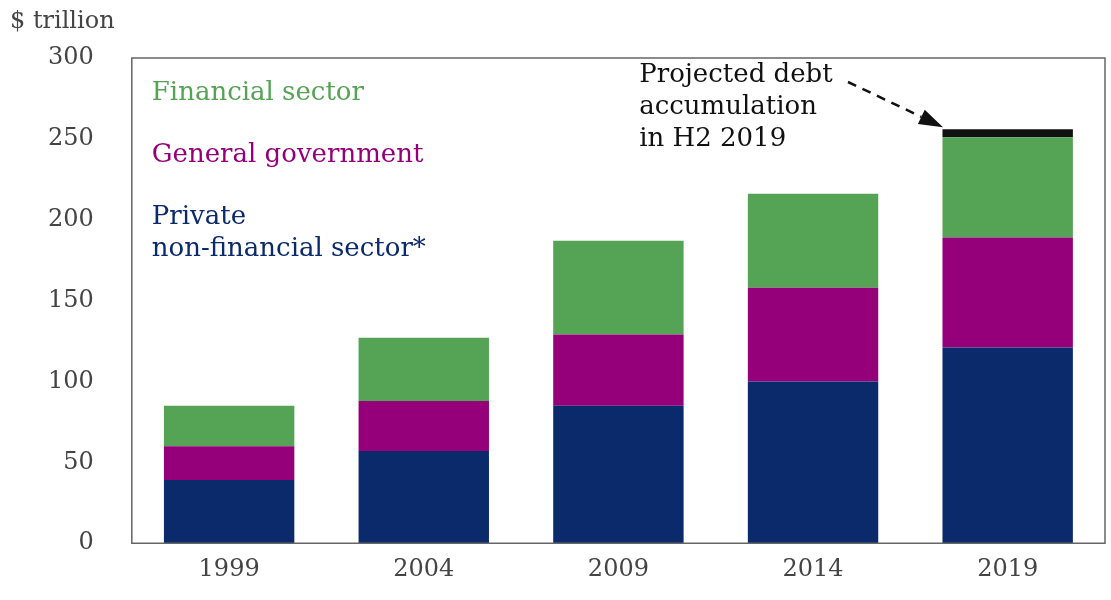  Describe the element at coordinates (71, 56) in the screenshot. I see `y-tick-label: 300` at that location.